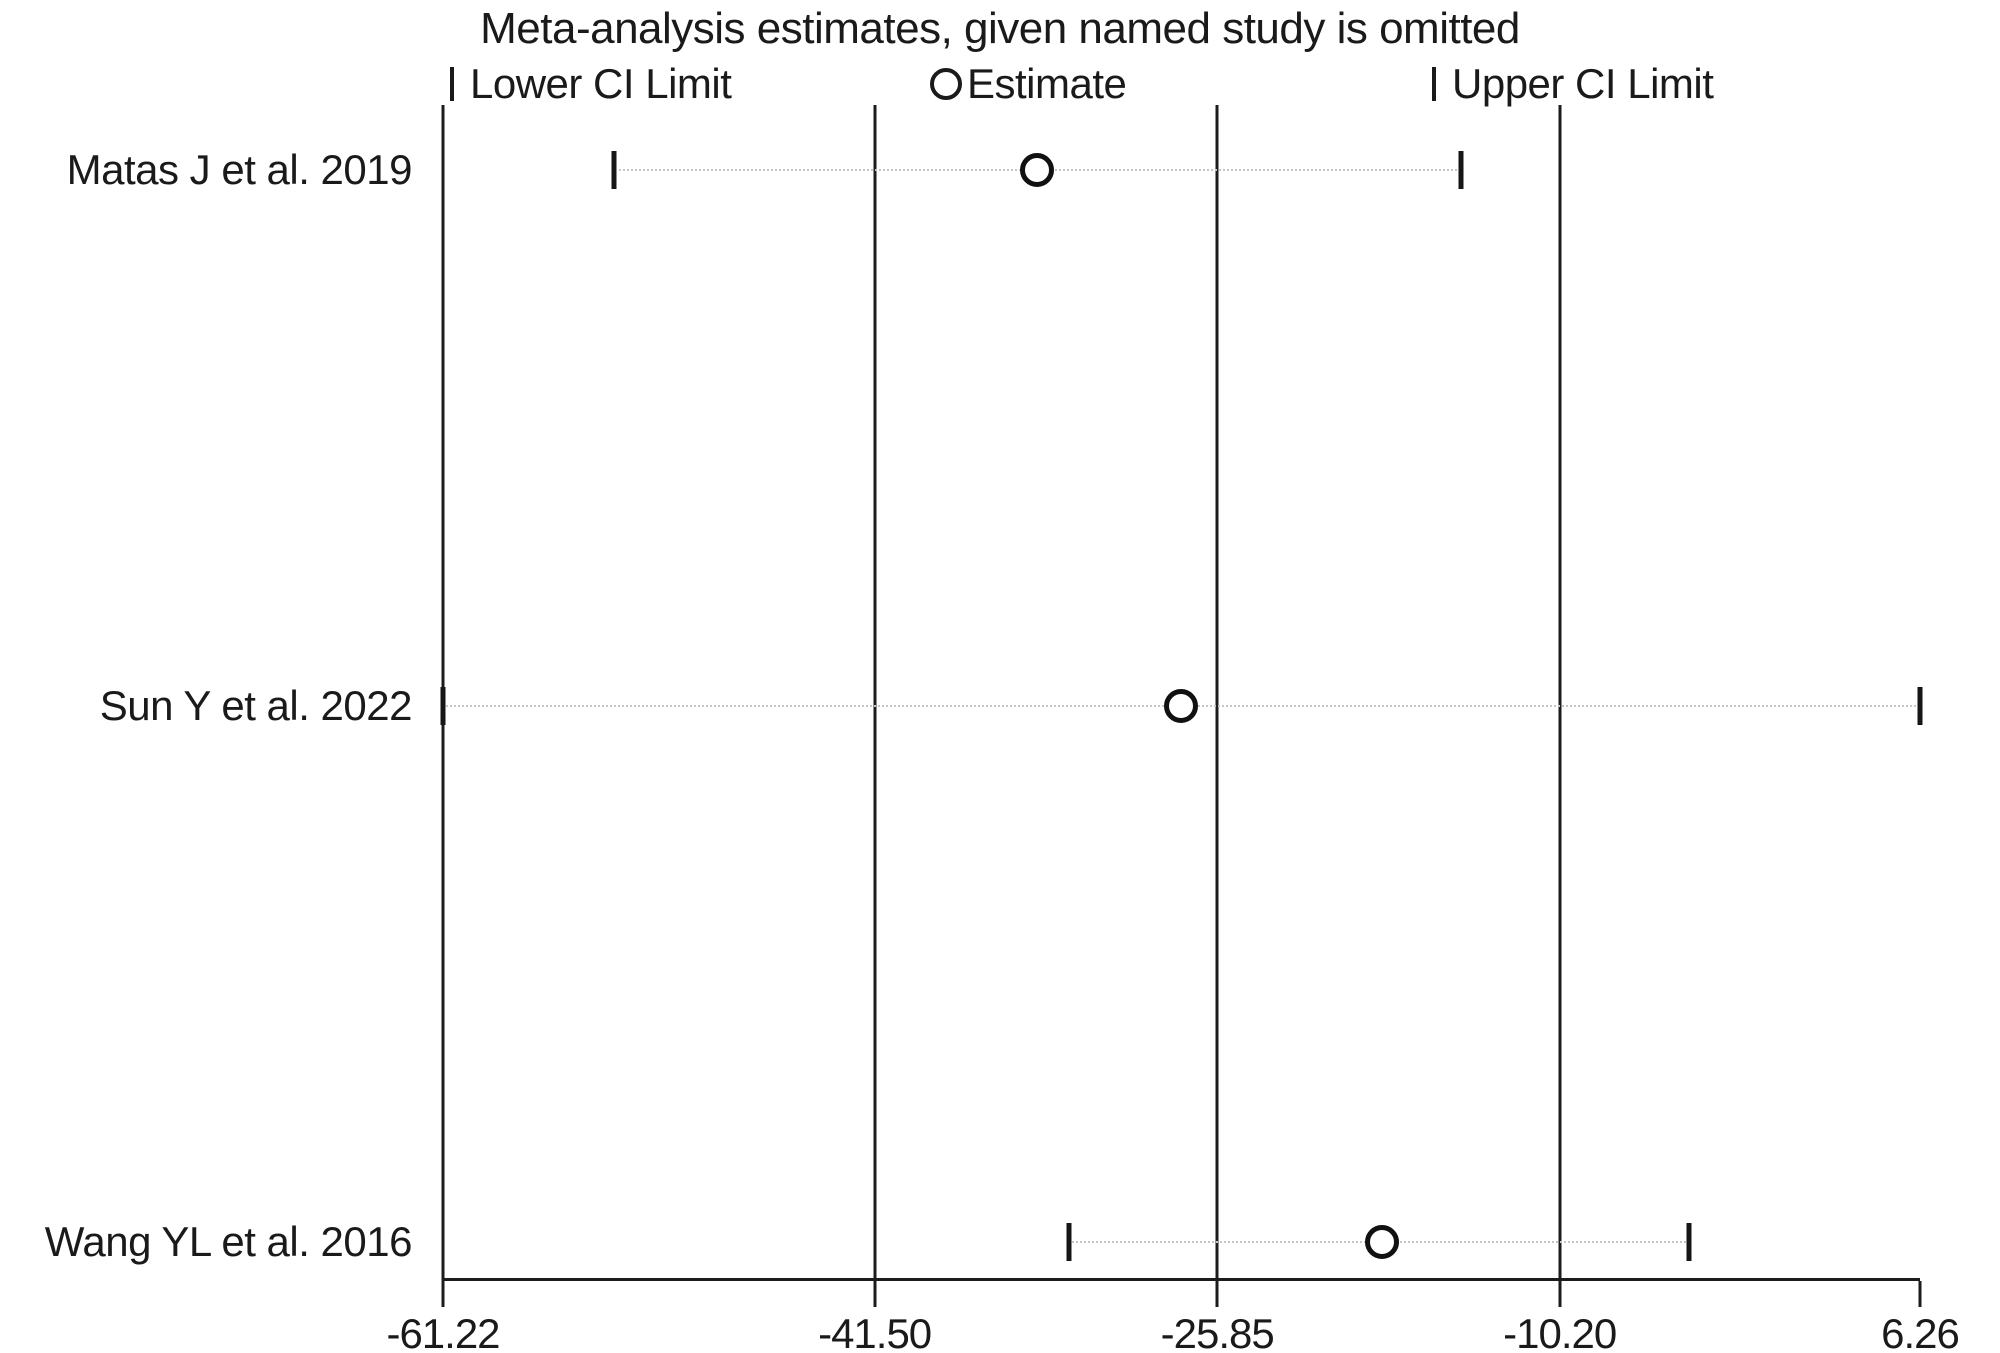 This screenshot has width=2000, height=1353. What do you see at coordinates (1217, 1331) in the screenshot?
I see `x-axis-tick-label: -25.85` at bounding box center [1217, 1331].